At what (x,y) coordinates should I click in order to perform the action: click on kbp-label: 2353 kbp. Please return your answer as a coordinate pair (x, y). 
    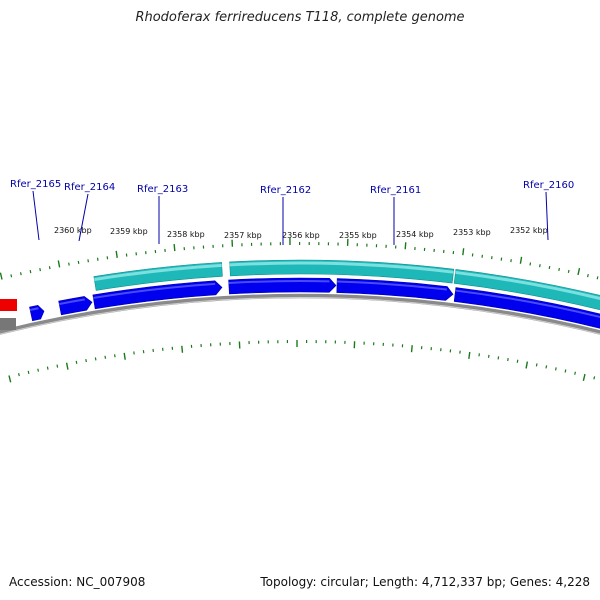
    Looking at the image, I should click on (472, 232).